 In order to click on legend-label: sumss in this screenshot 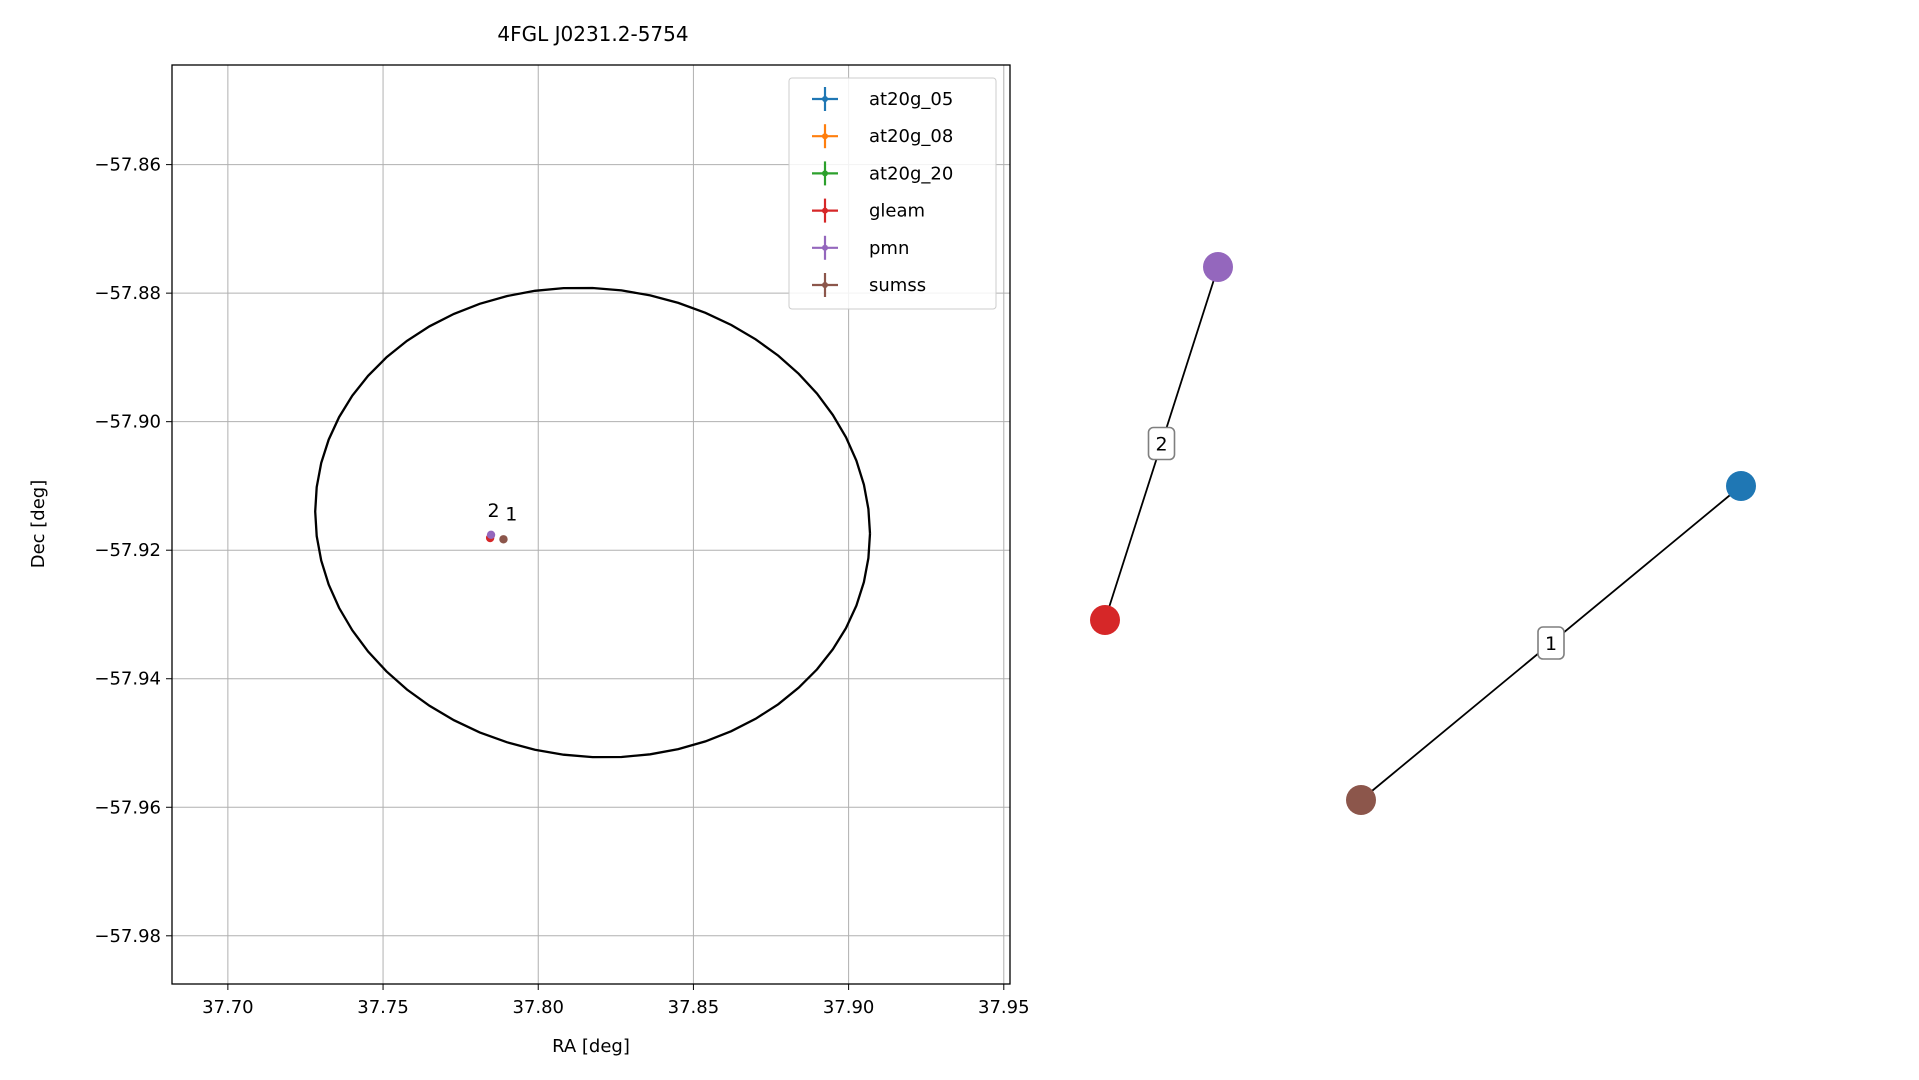, I will do `click(897, 285)`.